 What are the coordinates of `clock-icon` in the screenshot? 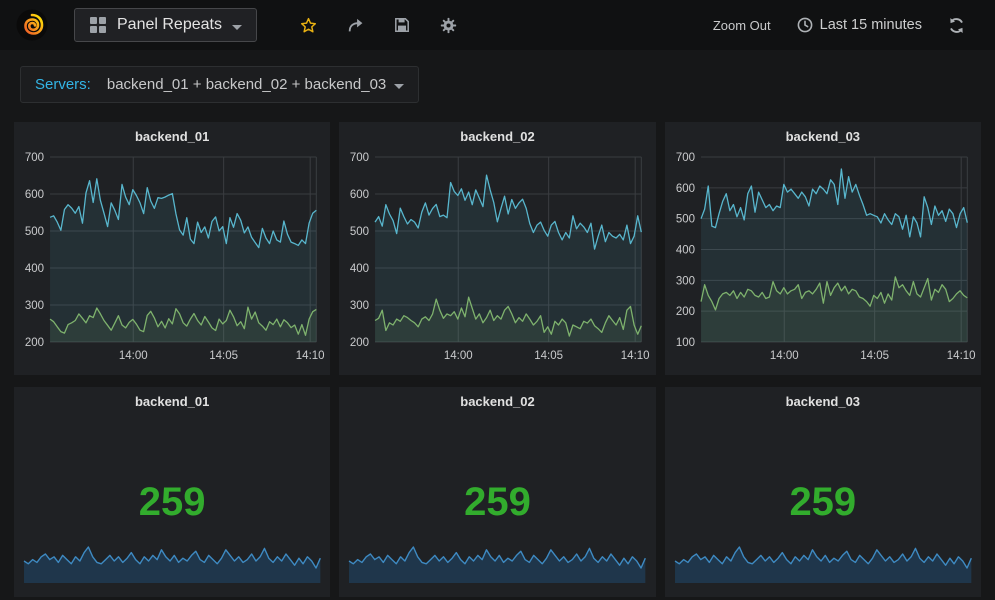 It's located at (805, 25).